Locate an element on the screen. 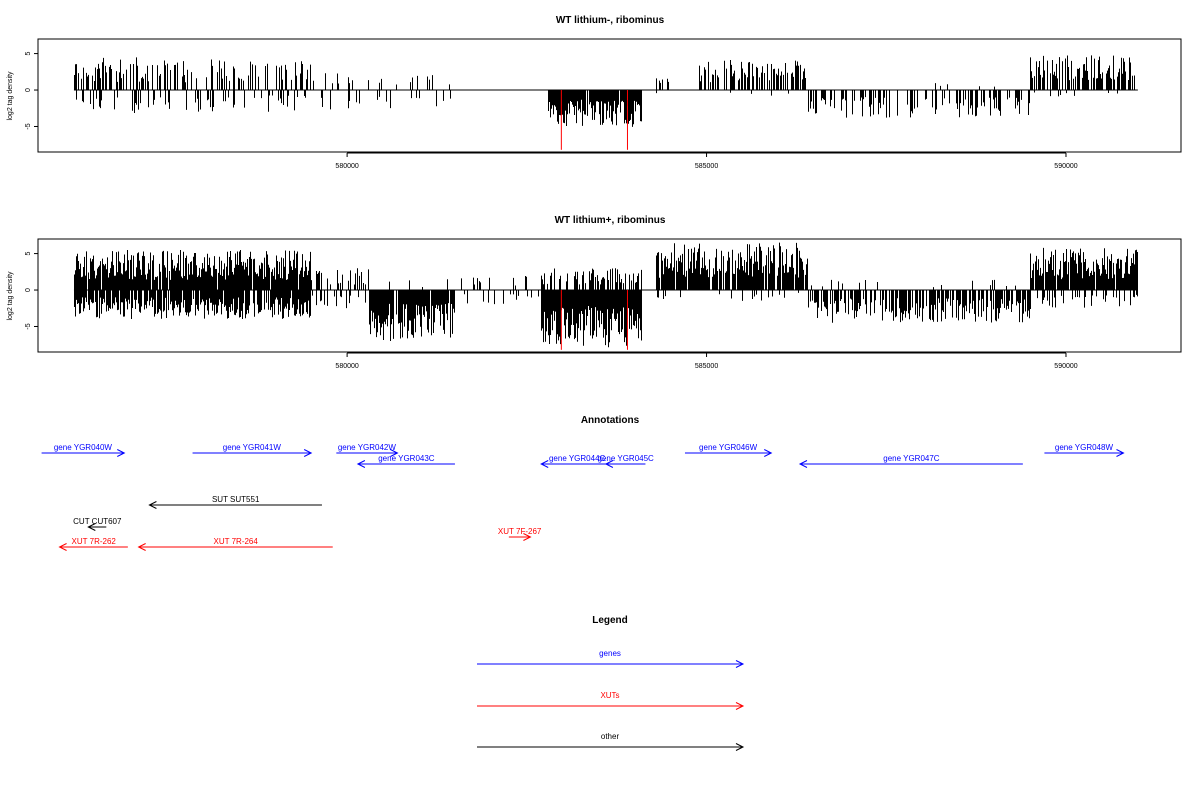 This screenshot has width=1200, height=800. panel-title: WT lithium-, ribominus is located at coordinates (610, 20).